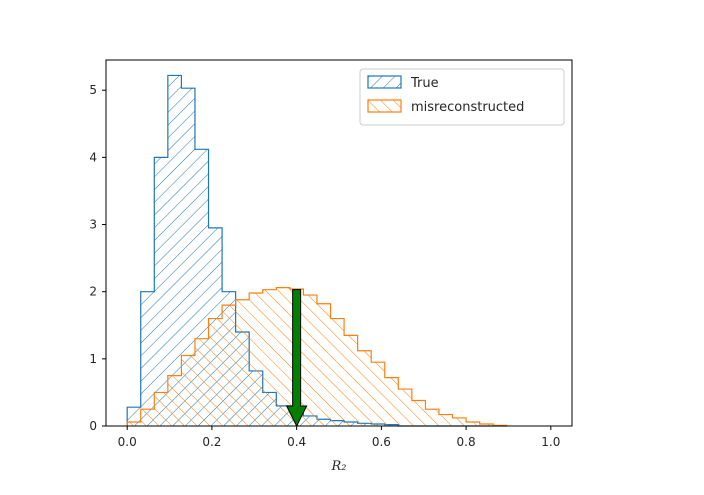 The width and height of the screenshot is (704, 495). What do you see at coordinates (97, 258) in the screenshot?
I see `y-axis: 0 1 2 3 4 5` at bounding box center [97, 258].